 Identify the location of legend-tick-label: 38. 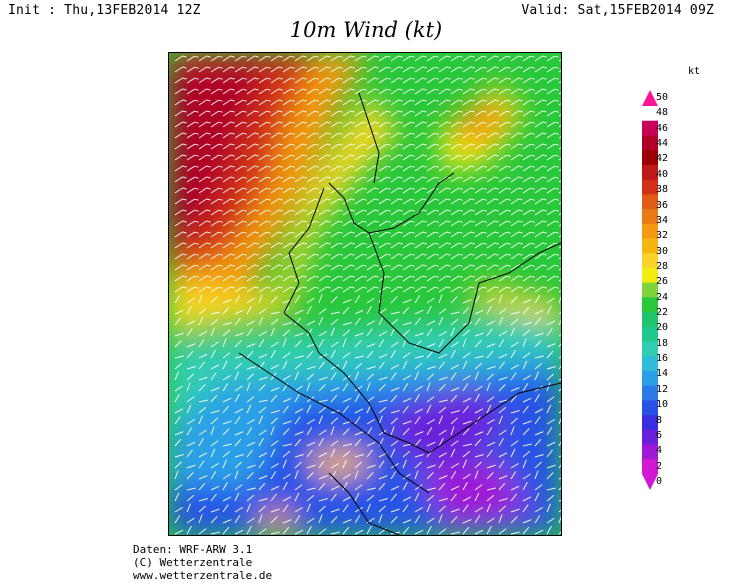
(662, 190).